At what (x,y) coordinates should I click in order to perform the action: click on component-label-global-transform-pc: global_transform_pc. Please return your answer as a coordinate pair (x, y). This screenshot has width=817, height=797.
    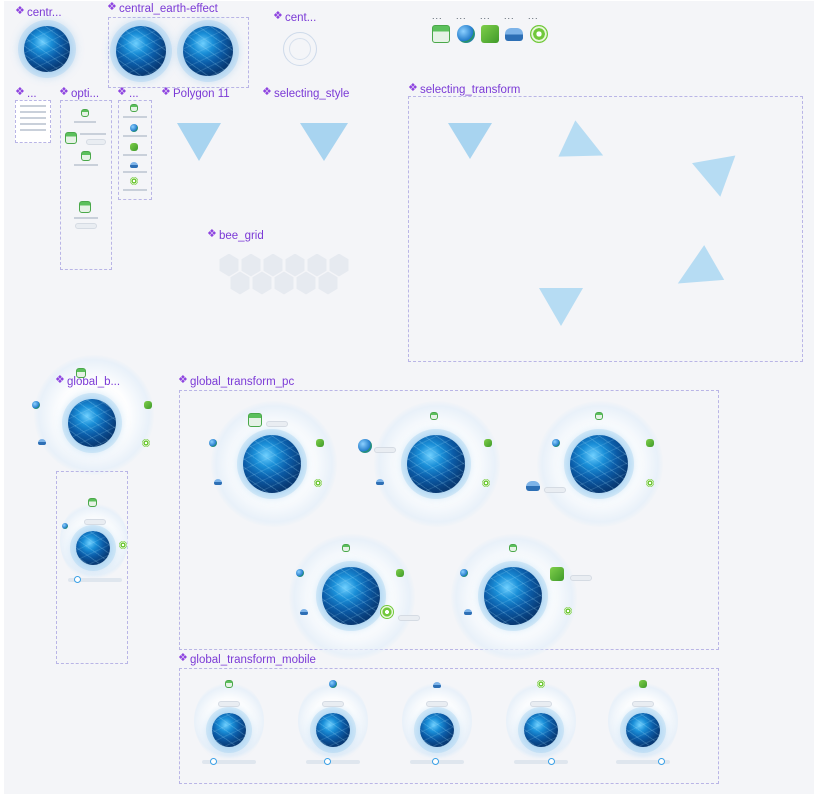
    Looking at the image, I should click on (236, 381).